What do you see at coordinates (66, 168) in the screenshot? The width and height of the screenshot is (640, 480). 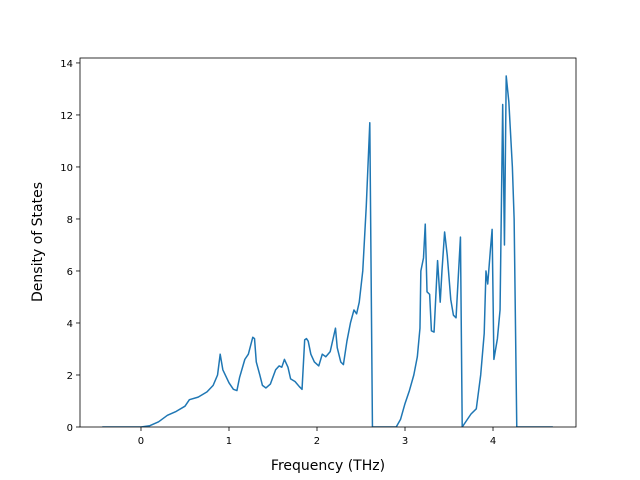 I see `y-tick-label: 10` at bounding box center [66, 168].